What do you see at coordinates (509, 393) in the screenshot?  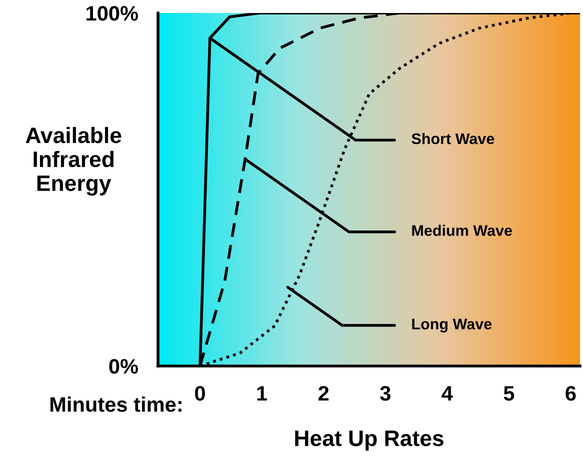 I see `x-tick-label: 5` at bounding box center [509, 393].